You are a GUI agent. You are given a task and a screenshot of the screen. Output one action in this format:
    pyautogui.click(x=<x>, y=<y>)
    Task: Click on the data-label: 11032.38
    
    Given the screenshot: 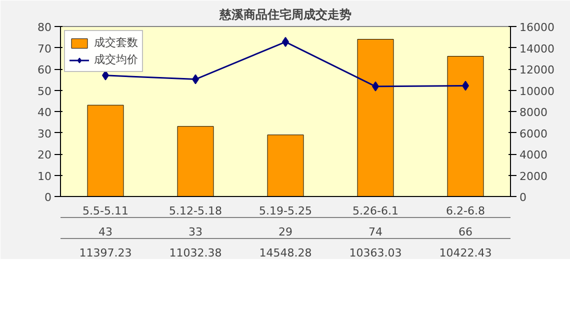 What is the action you would take?
    pyautogui.click(x=195, y=253)
    